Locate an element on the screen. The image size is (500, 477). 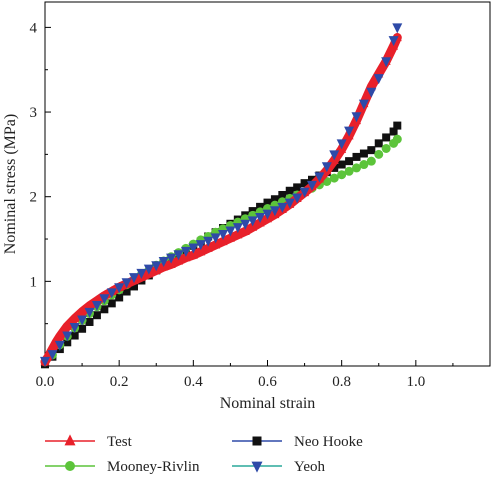
legend-item: Yeoh is located at coordinates (278, 467).